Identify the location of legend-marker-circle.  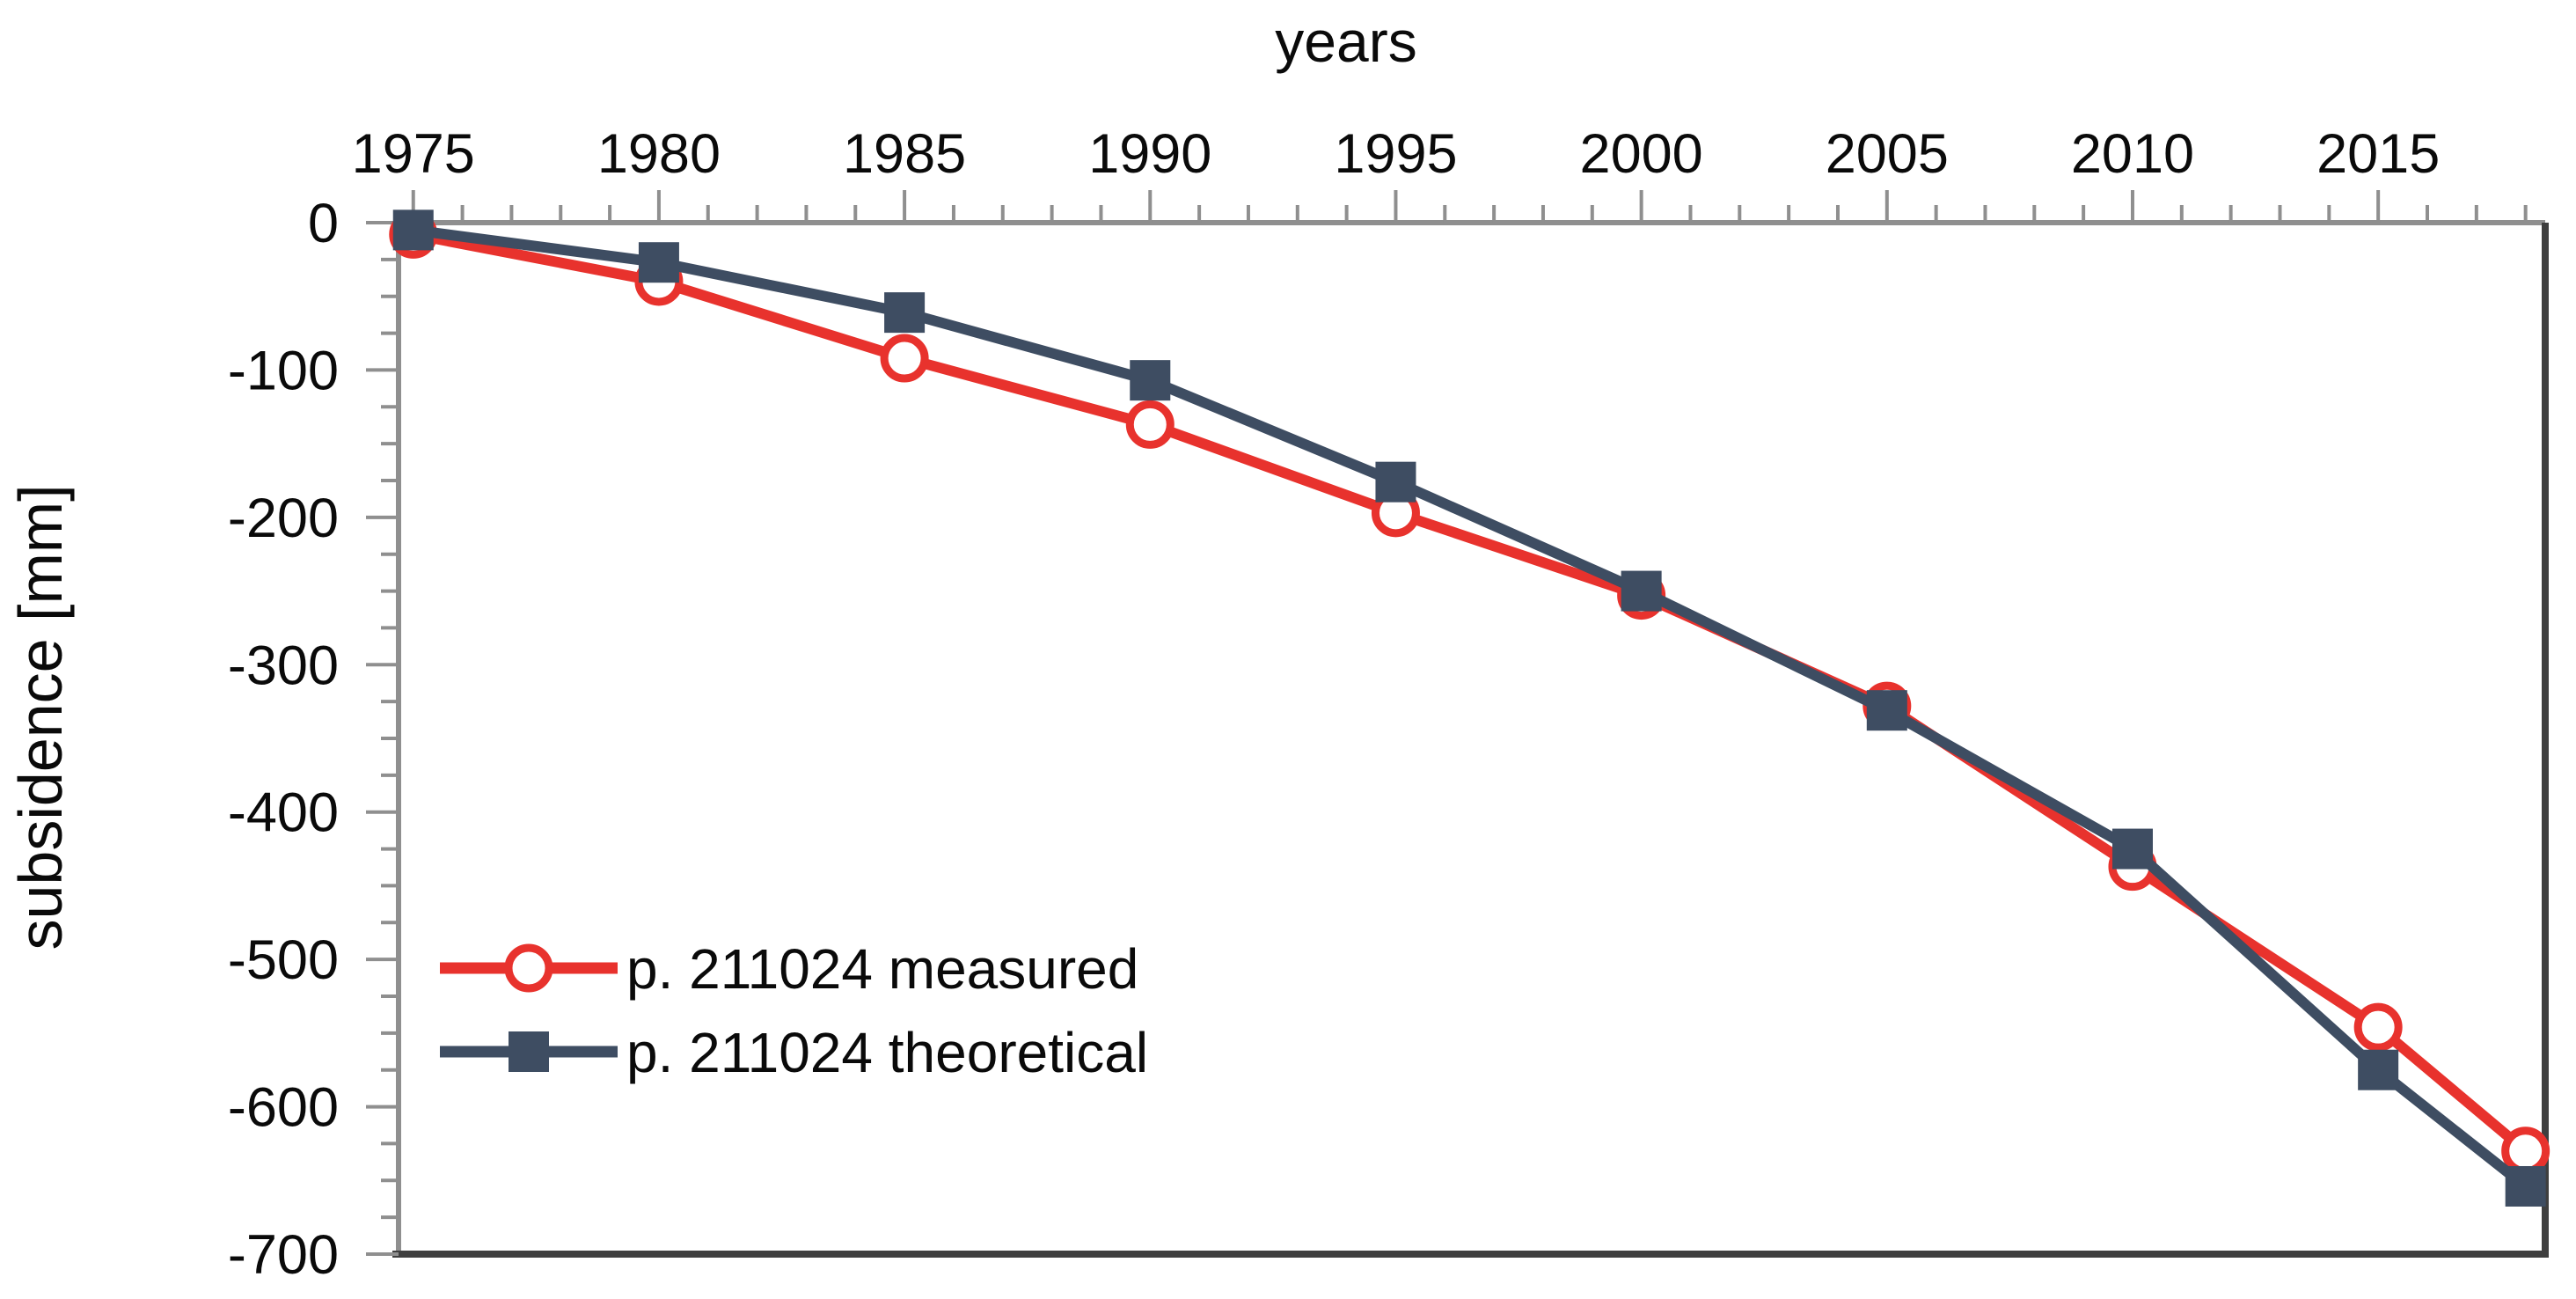
(528, 968).